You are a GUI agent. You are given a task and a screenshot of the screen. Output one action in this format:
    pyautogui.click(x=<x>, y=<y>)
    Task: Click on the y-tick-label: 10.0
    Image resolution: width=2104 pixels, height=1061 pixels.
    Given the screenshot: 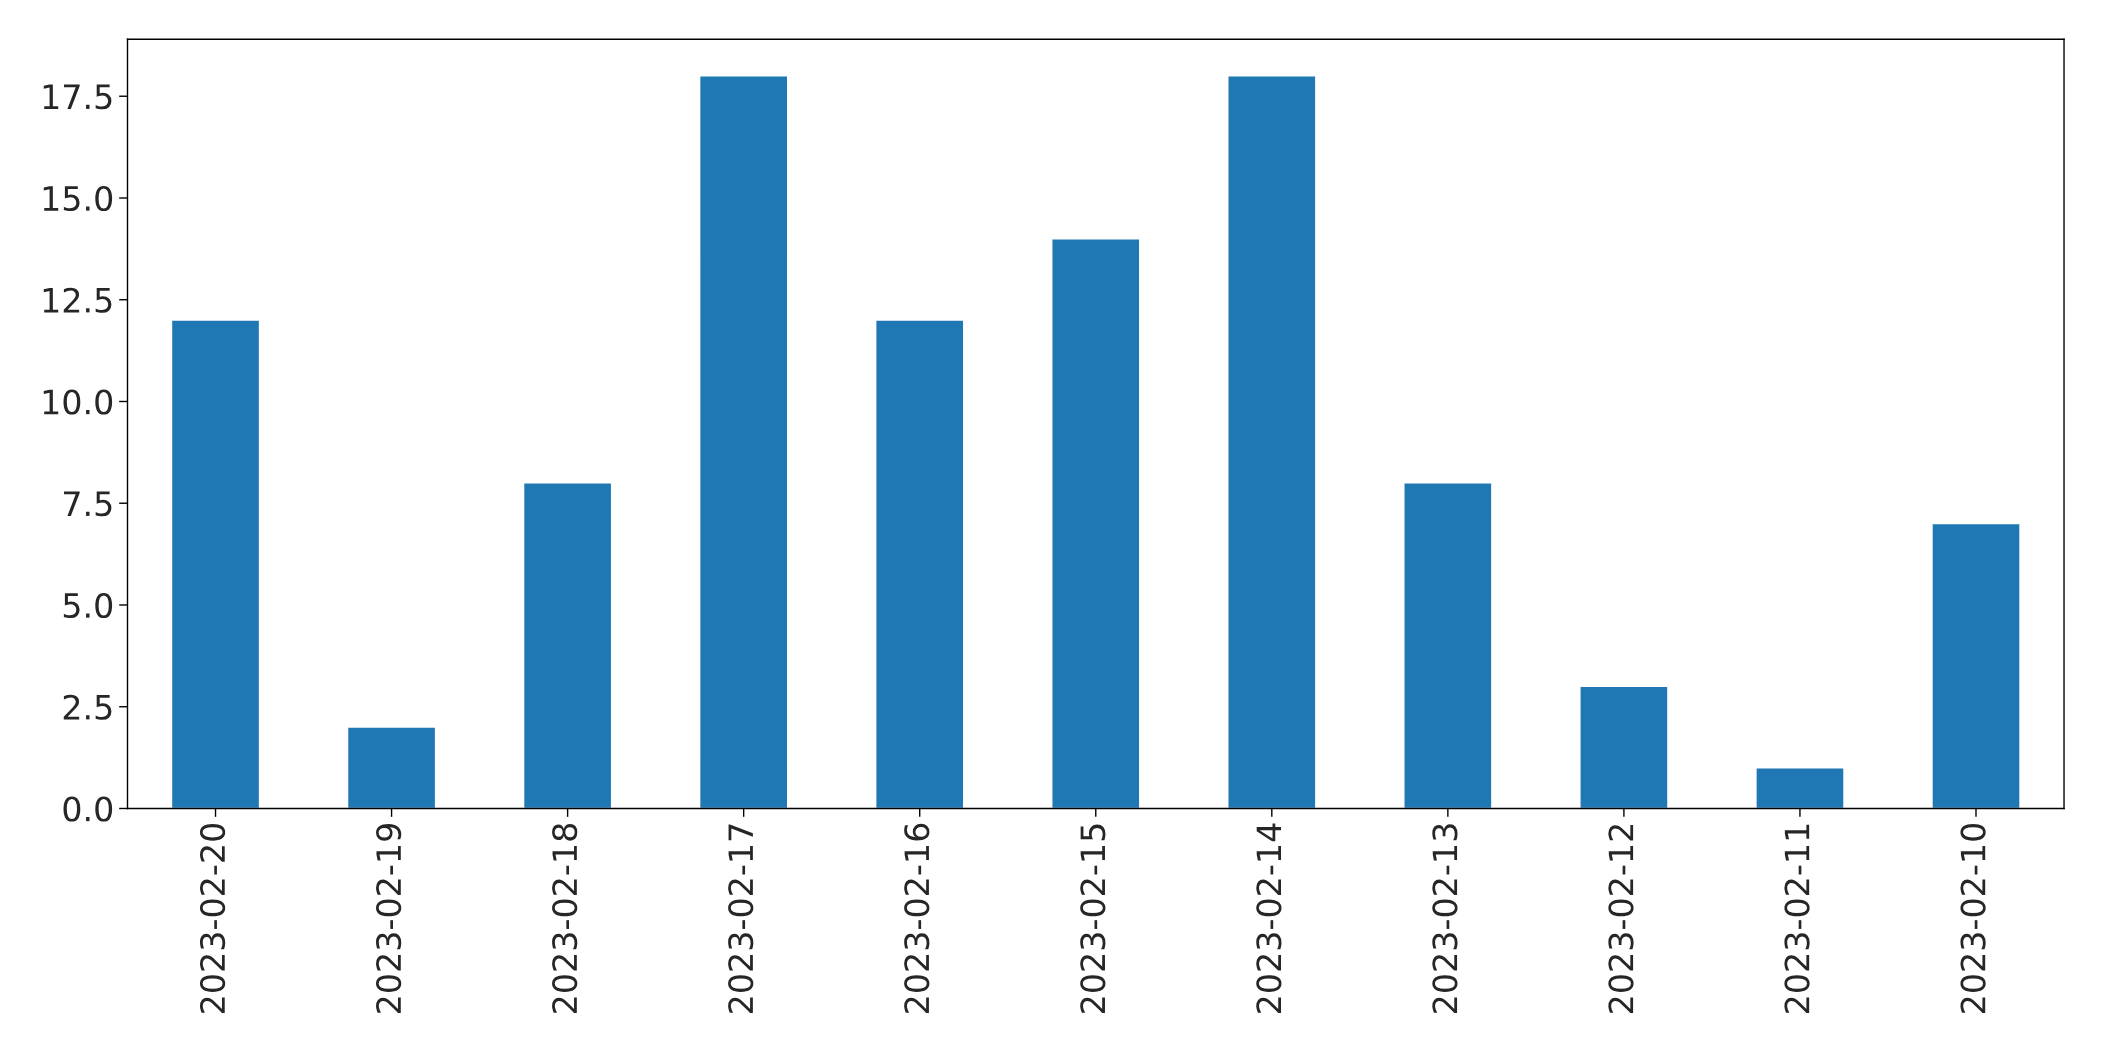 What is the action you would take?
    pyautogui.click(x=78, y=402)
    